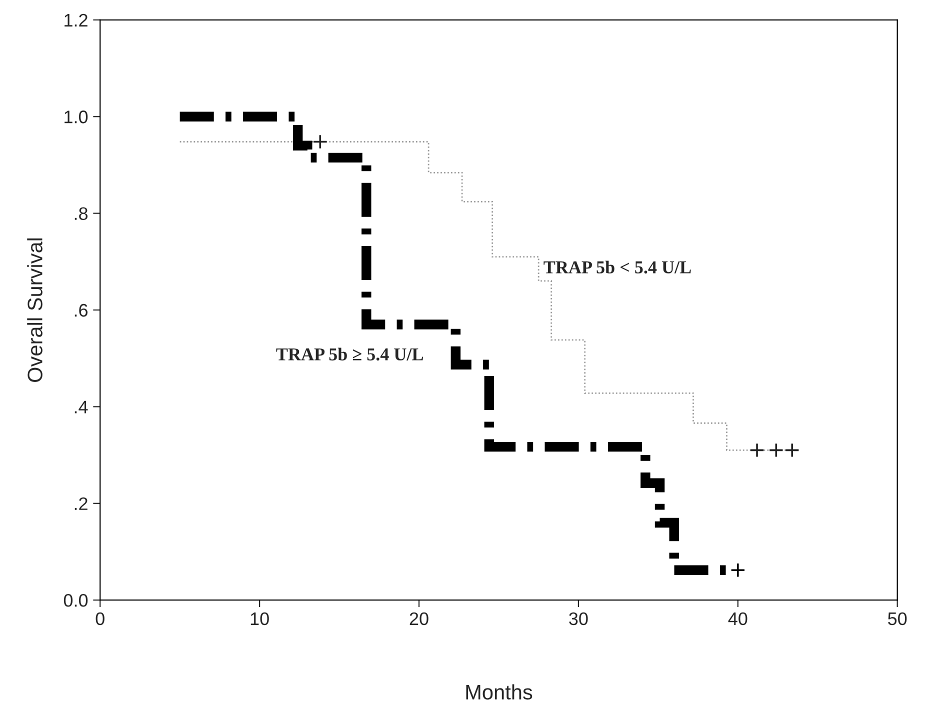 The width and height of the screenshot is (927, 711). Describe the element at coordinates (81, 407) in the screenshot. I see `y-tick-label: .4` at that location.